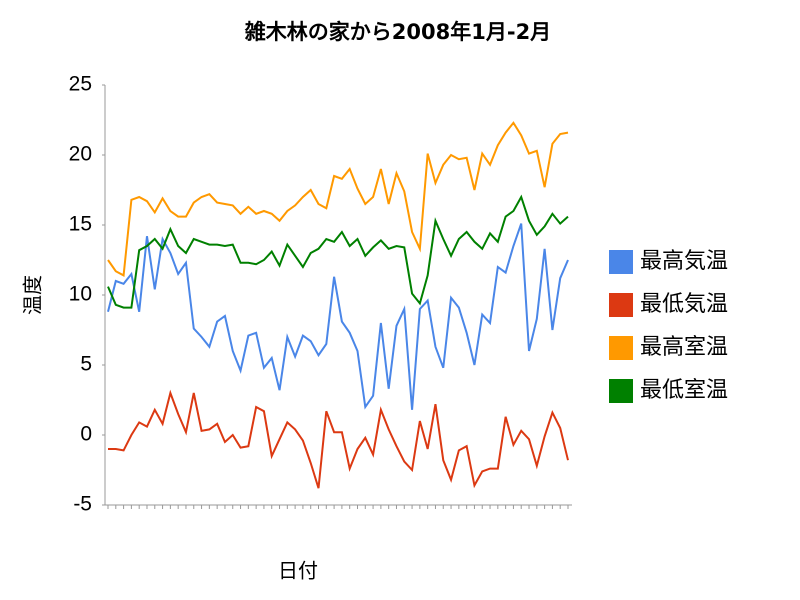 This screenshot has width=800, height=600. Describe the element at coordinates (86, 434) in the screenshot. I see `y-tick-label: 0` at that location.